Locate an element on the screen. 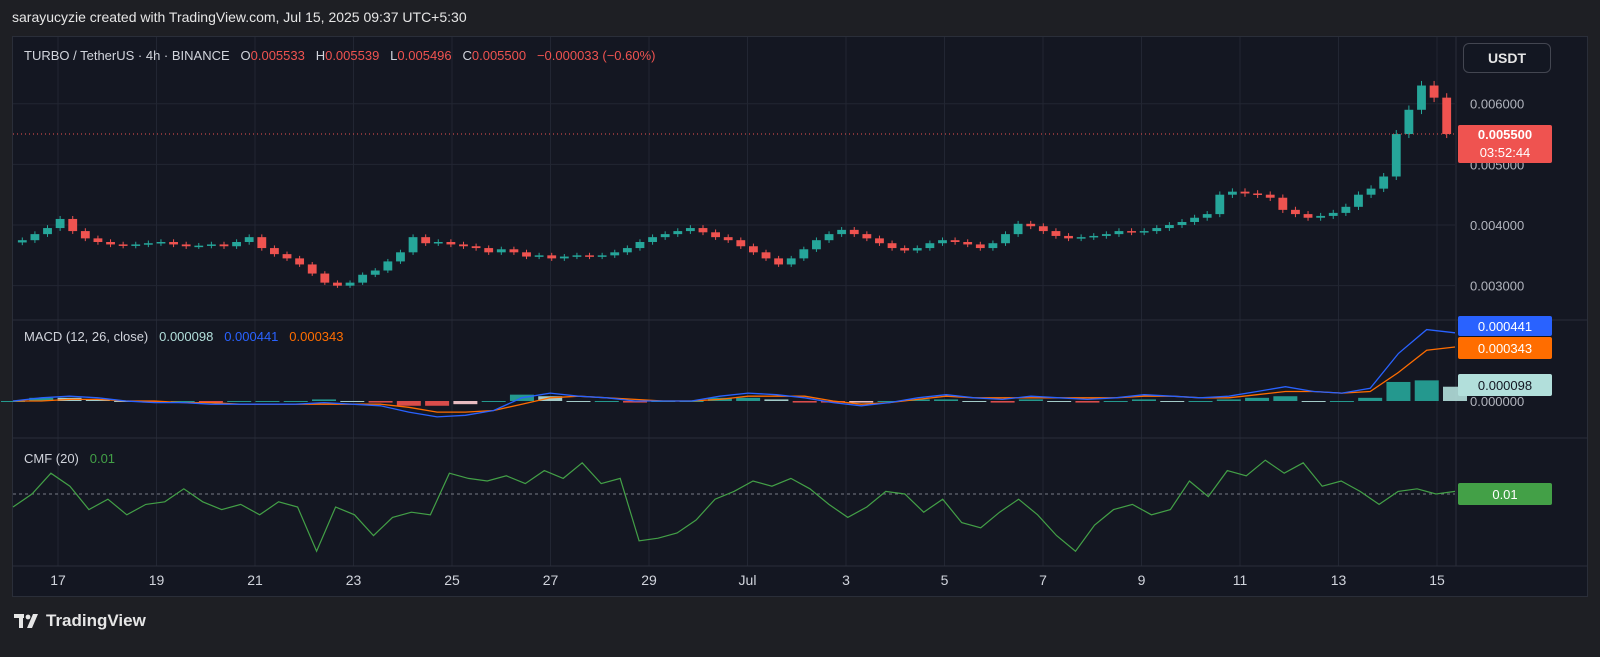 Image resolution: width=1600 pixels, height=657 pixels. change-value: −0.000033 (−0.60%) is located at coordinates (596, 55).